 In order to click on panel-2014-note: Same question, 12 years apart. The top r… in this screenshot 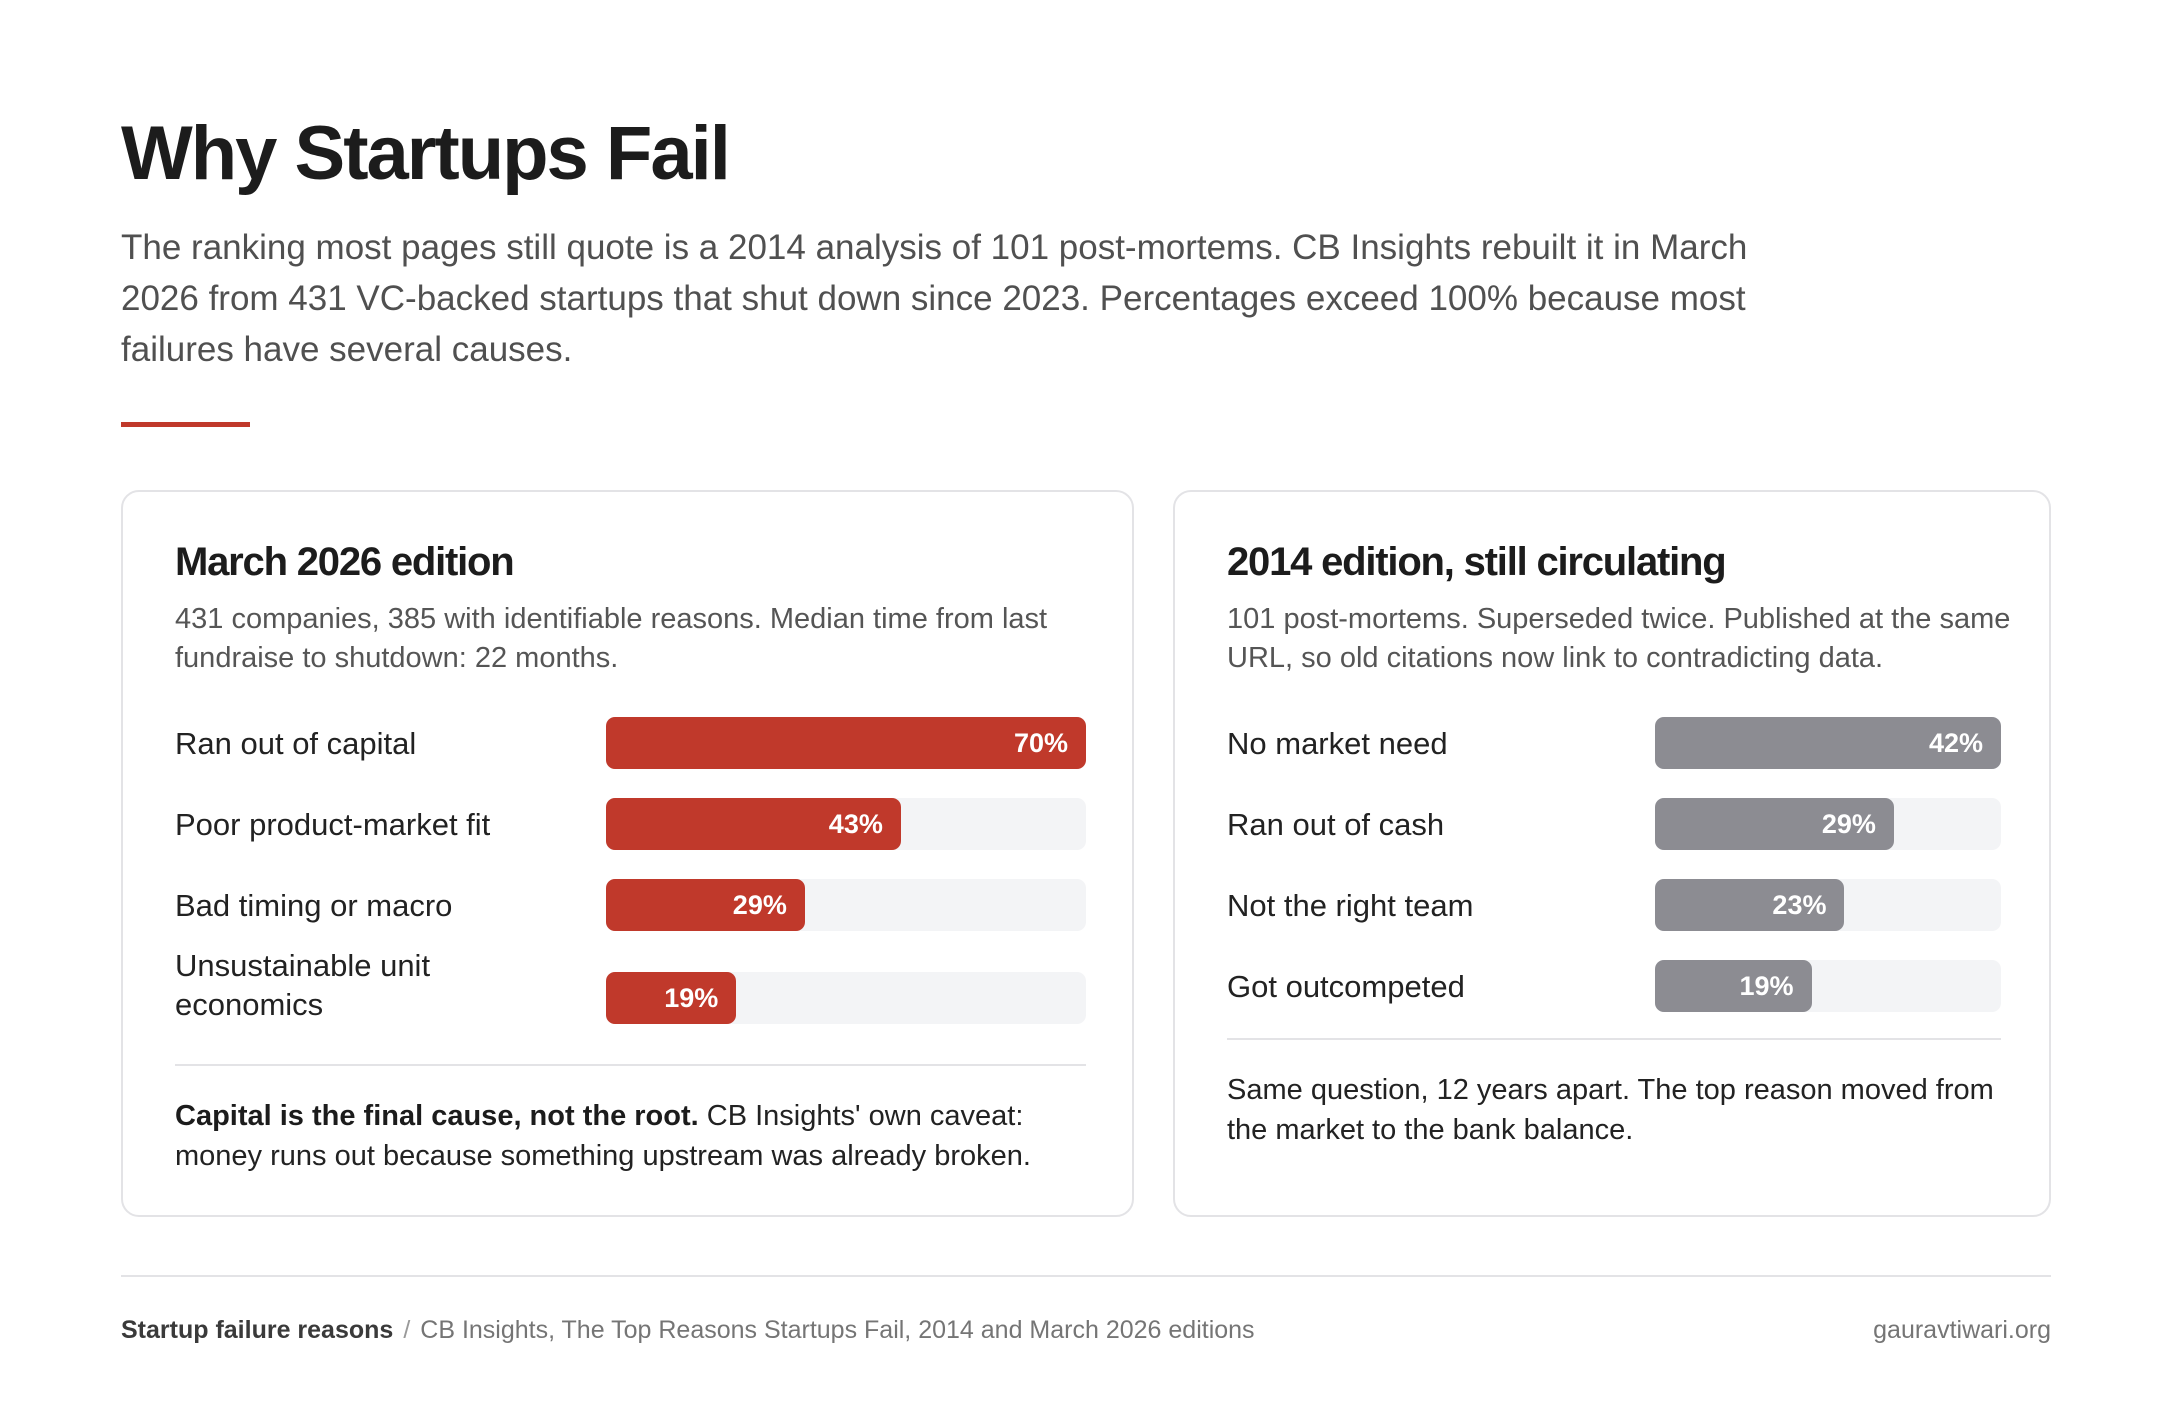, I will do `click(1610, 1110)`.